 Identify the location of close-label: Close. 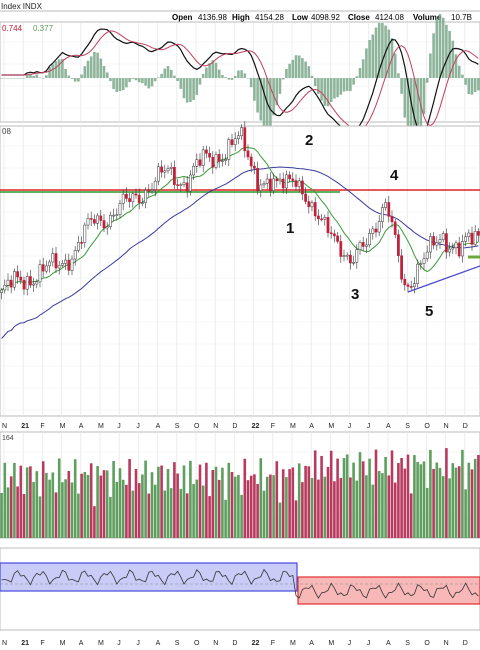
(359, 17).